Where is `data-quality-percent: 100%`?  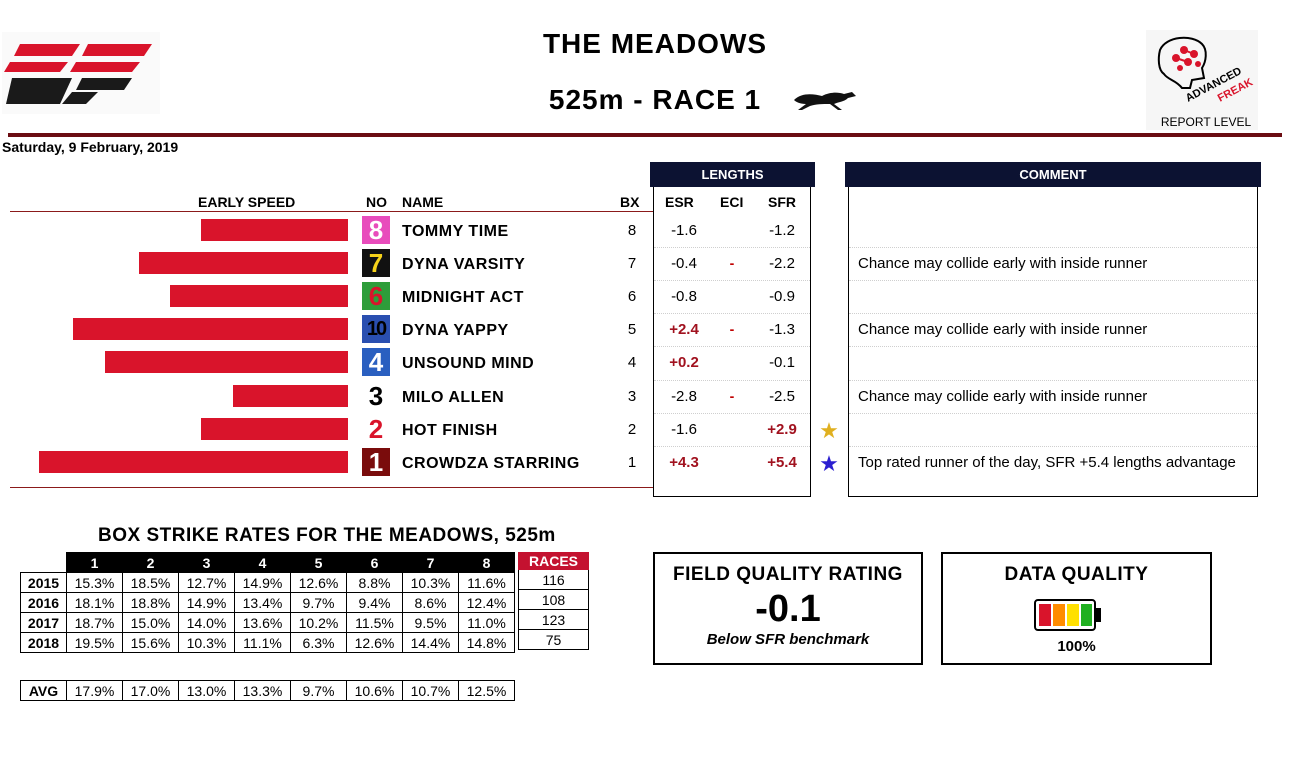
data-quality-percent: 100% is located at coordinates (1076, 646).